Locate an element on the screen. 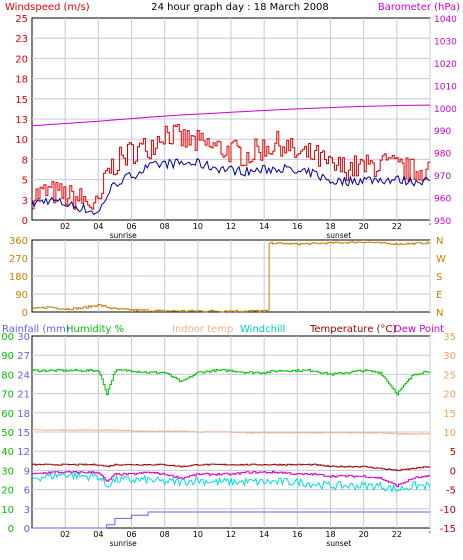 The height and width of the screenshot is (560, 463). rain-ytick-15: 15 is located at coordinates (23, 433).